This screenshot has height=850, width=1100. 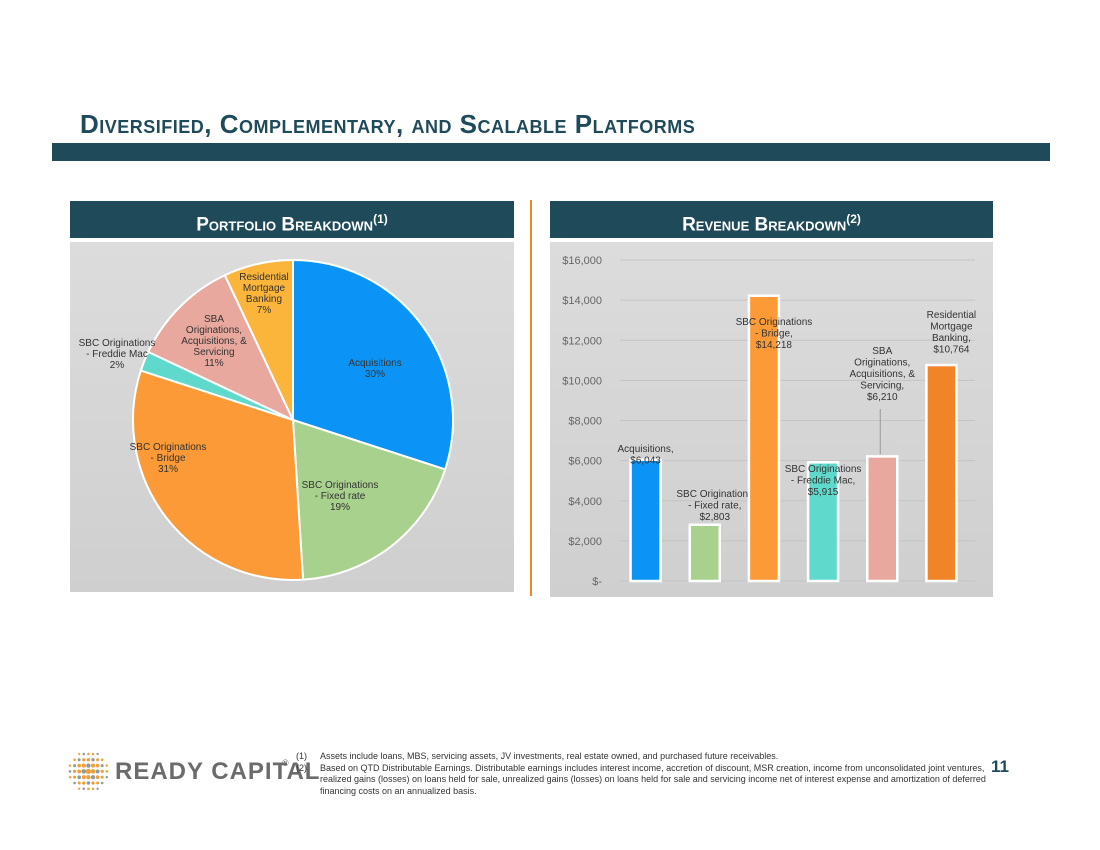 I want to click on y-tick-label: $10,000, so click(x=582, y=381).